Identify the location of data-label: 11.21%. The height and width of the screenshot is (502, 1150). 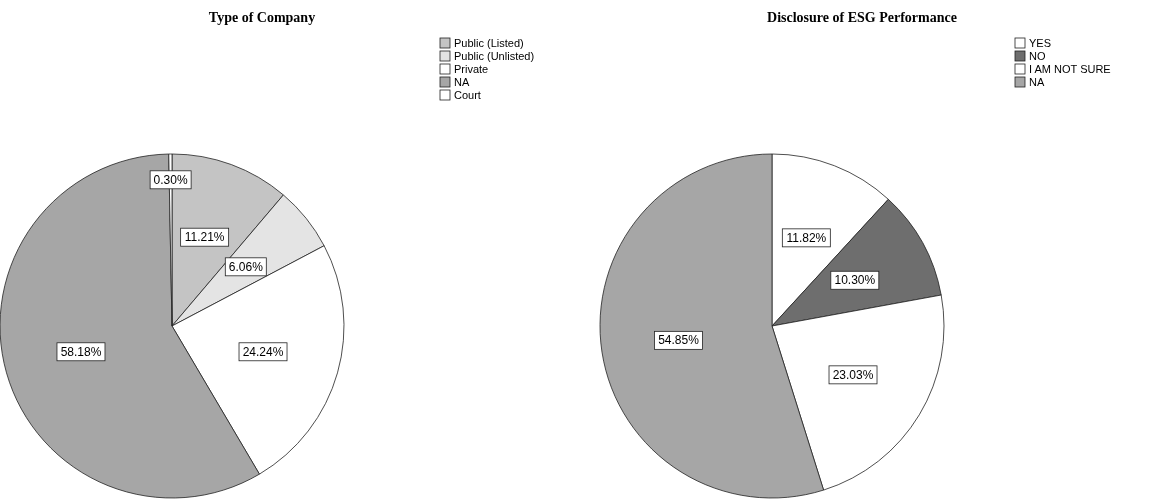
(204, 237).